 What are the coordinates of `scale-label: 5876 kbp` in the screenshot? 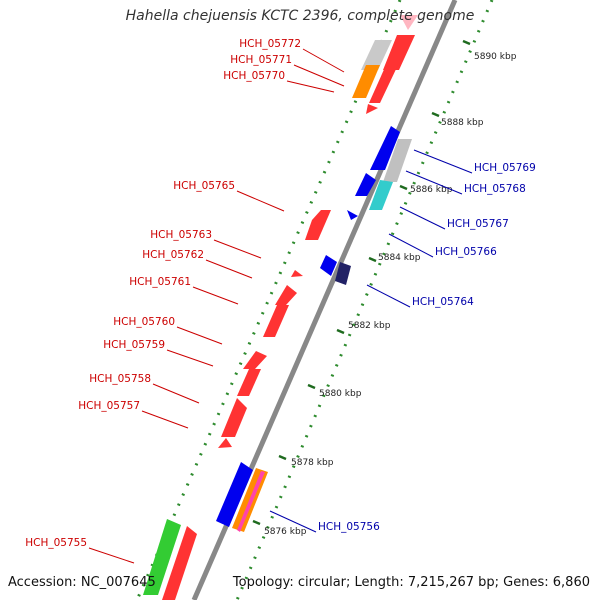 It's located at (285, 532).